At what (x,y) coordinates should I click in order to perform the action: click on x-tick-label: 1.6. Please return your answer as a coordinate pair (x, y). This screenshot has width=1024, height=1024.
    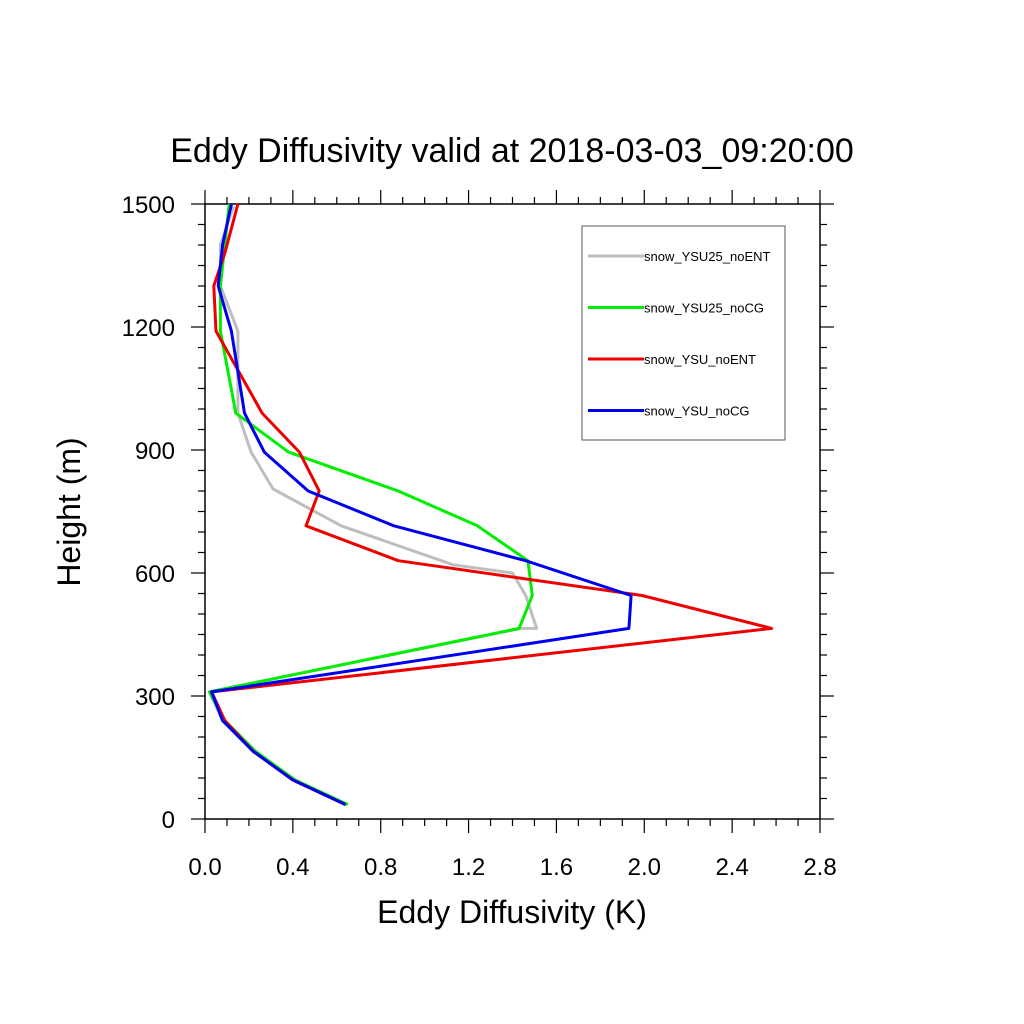
    Looking at the image, I should click on (556, 867).